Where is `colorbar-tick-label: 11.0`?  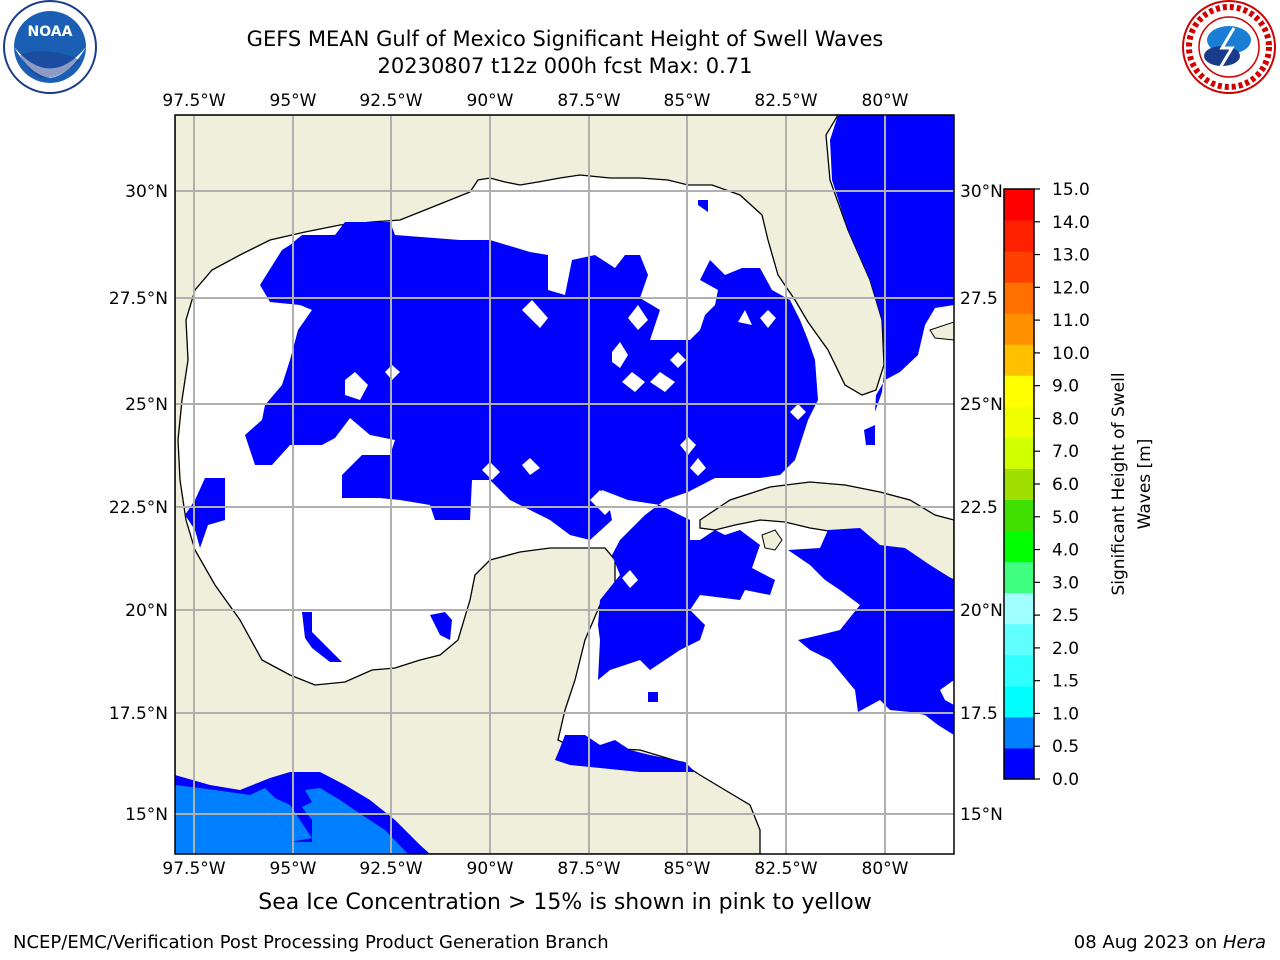 colorbar-tick-label: 11.0 is located at coordinates (1071, 321).